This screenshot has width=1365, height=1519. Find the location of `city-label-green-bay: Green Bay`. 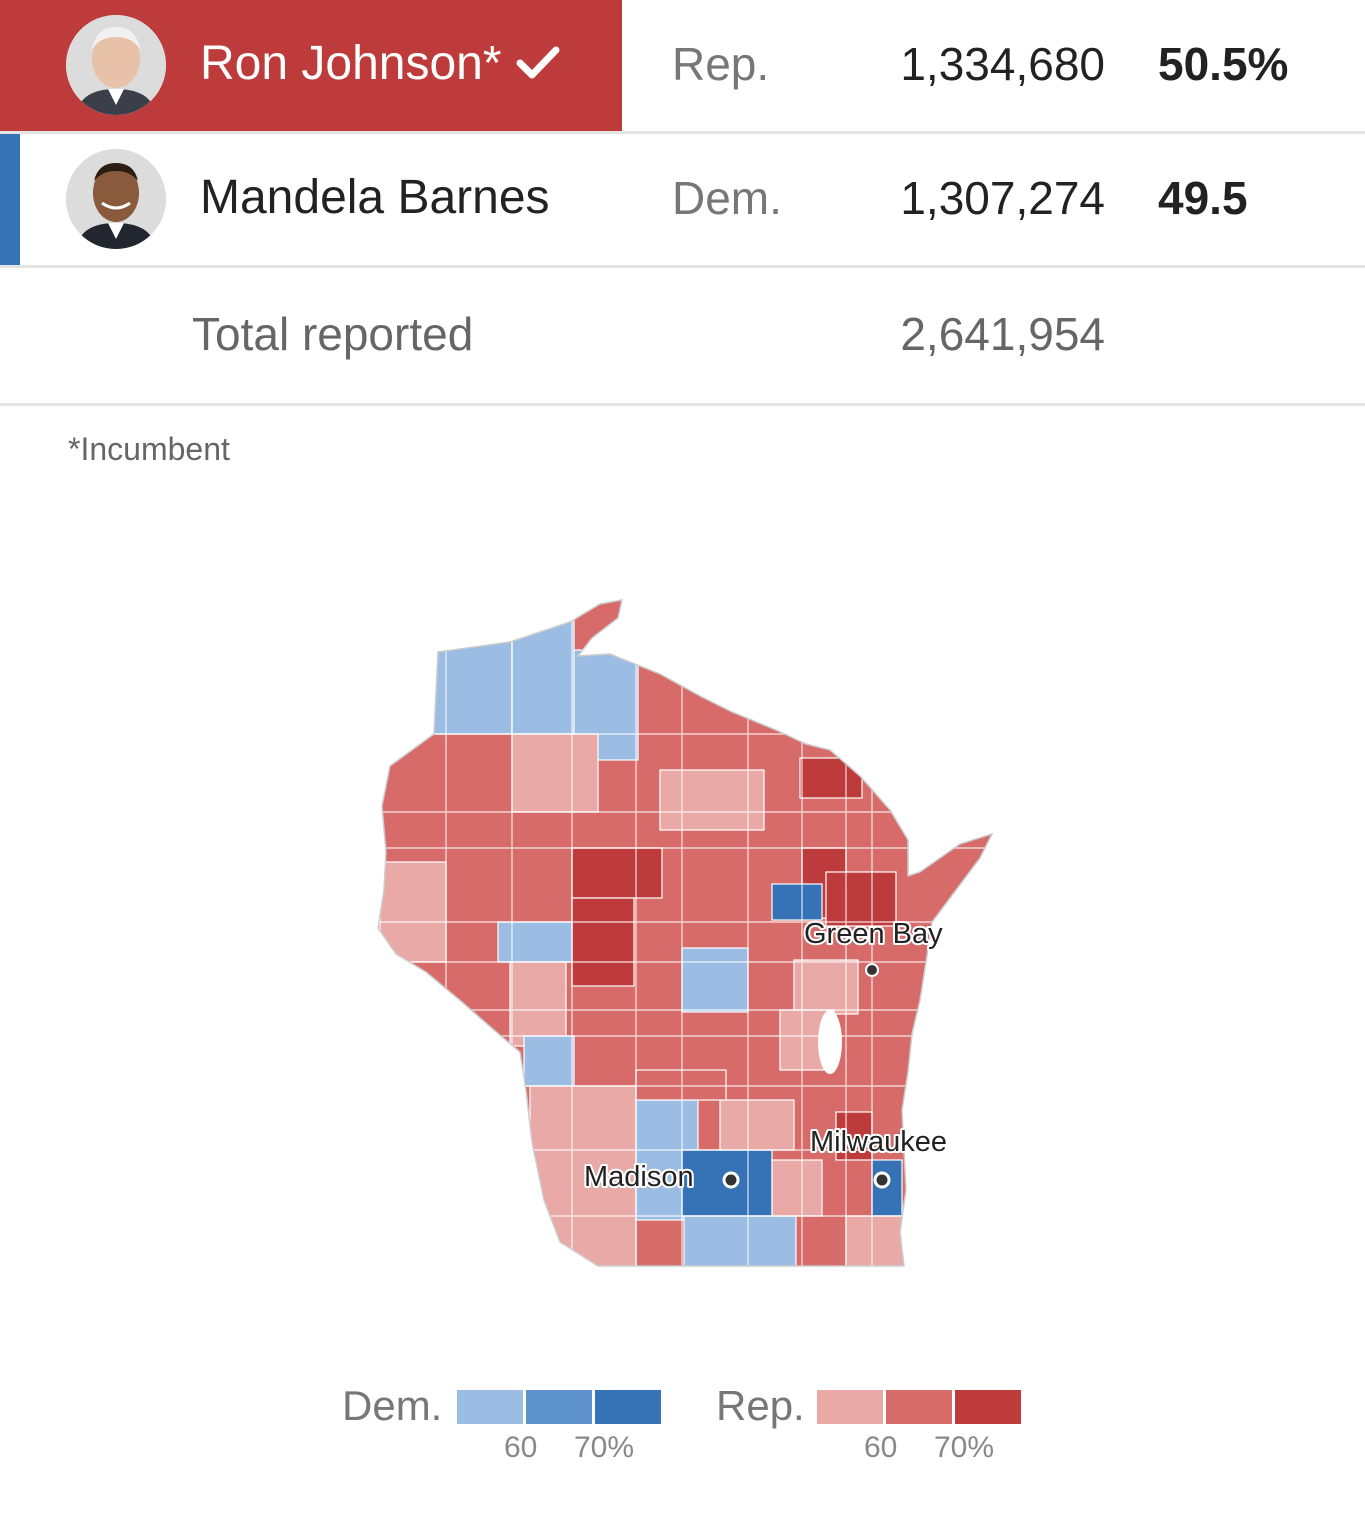

city-label-green-bay: Green Bay is located at coordinates (873, 934).